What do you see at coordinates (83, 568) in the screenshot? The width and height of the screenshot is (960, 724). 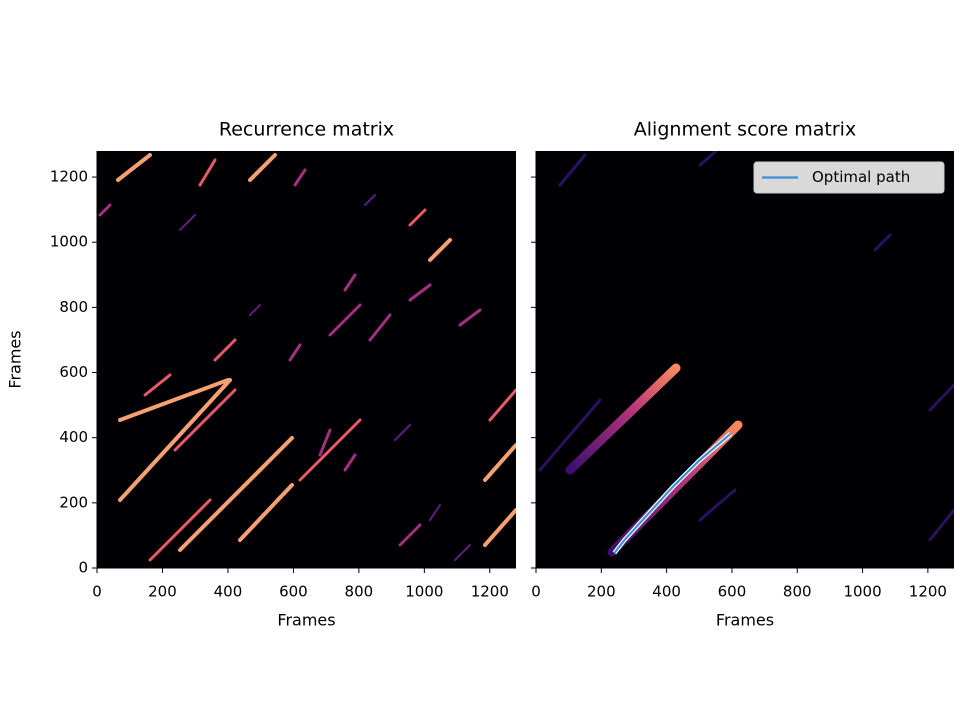 I see `y-tick-label: 0` at bounding box center [83, 568].